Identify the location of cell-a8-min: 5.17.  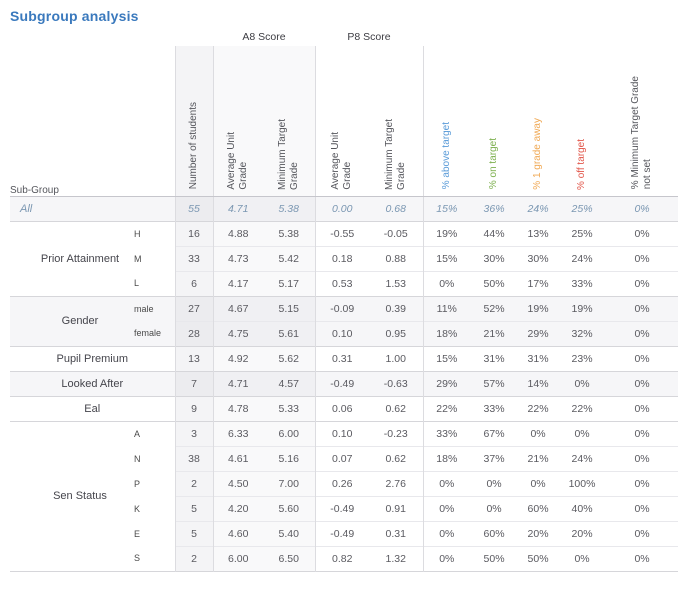
(289, 283).